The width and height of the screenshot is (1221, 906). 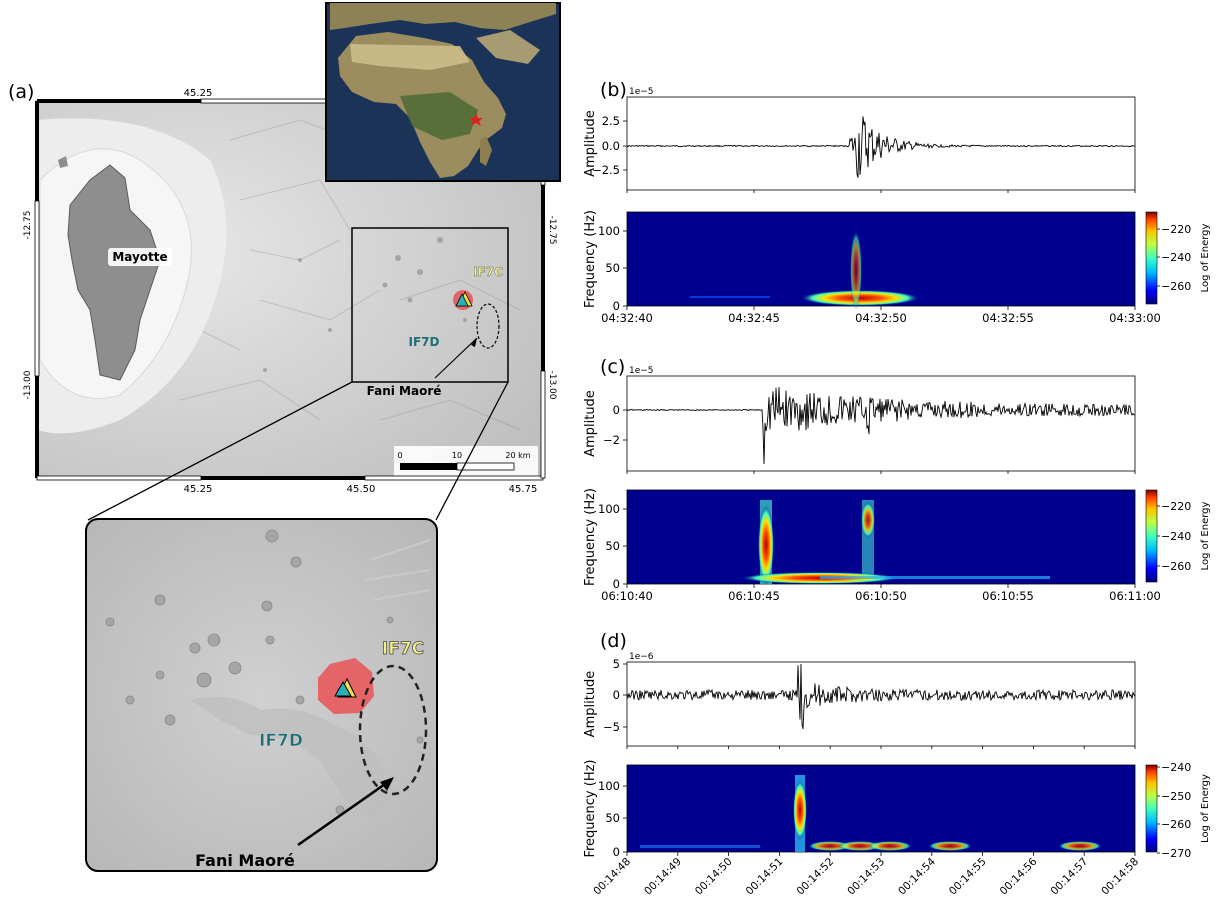 I want to click on station-if7c-label: IF7C, so click(x=488, y=272).